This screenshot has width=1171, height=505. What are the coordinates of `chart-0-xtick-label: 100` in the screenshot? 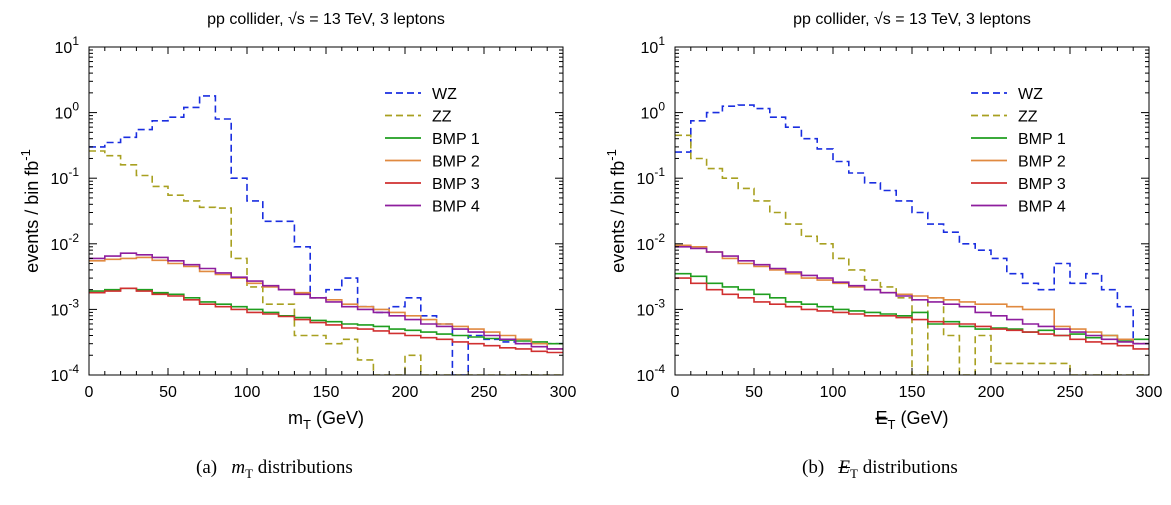 It's located at (247, 392).